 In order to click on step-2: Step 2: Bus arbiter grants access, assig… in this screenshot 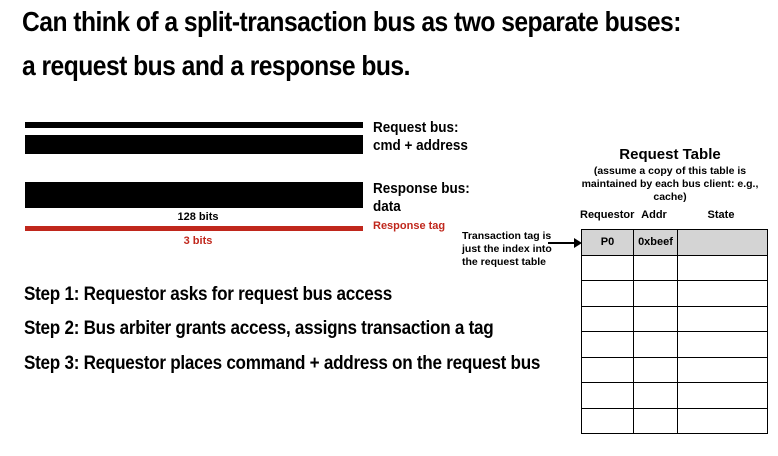, I will do `click(259, 328)`.